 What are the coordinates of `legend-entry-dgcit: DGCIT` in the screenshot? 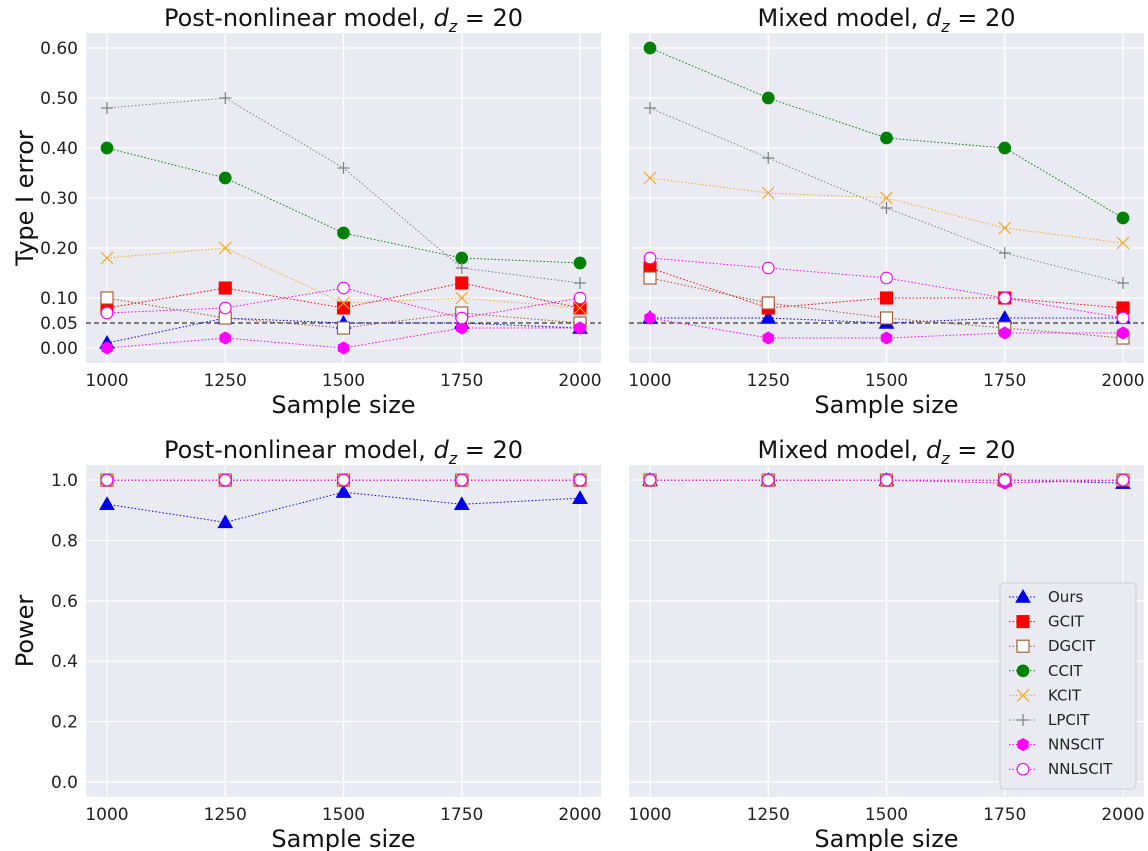 It's located at (1052, 646).